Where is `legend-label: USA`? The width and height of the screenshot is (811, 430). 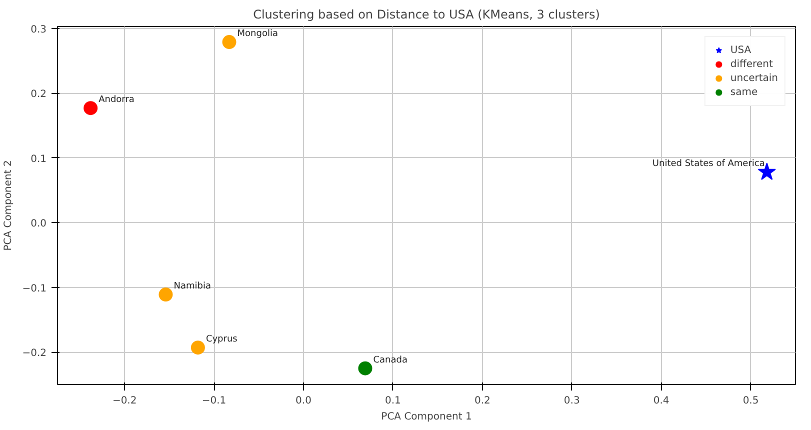
legend-label: USA is located at coordinates (741, 50).